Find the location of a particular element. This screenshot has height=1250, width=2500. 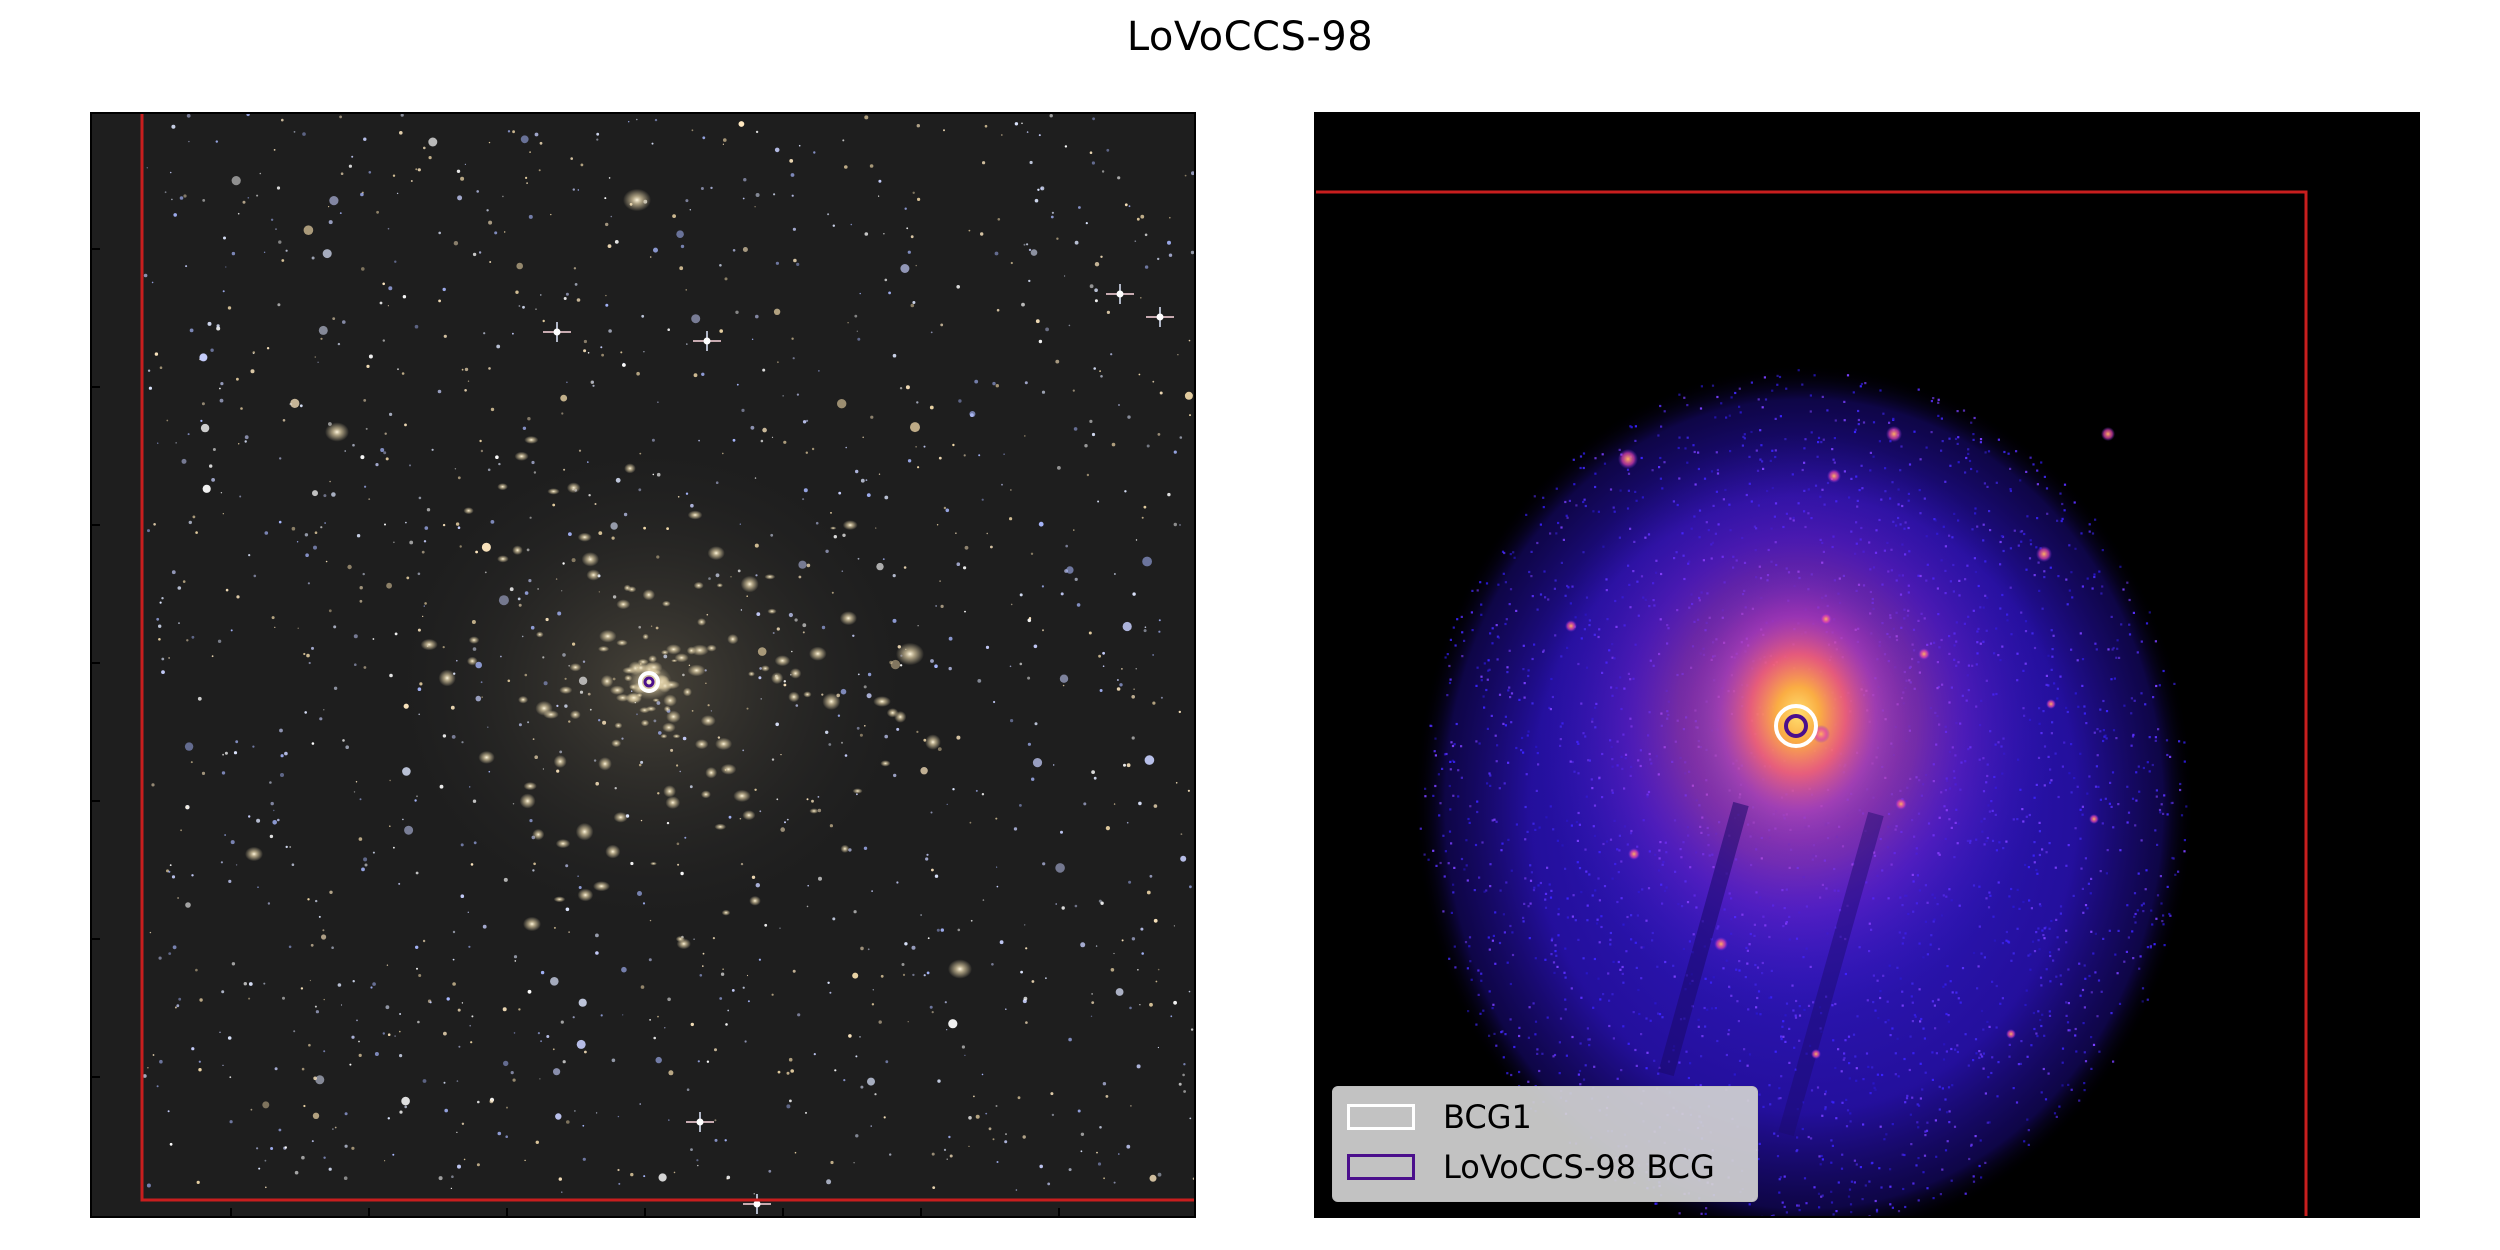

legend-label-bcg1: BCG1 is located at coordinates (1487, 1117).